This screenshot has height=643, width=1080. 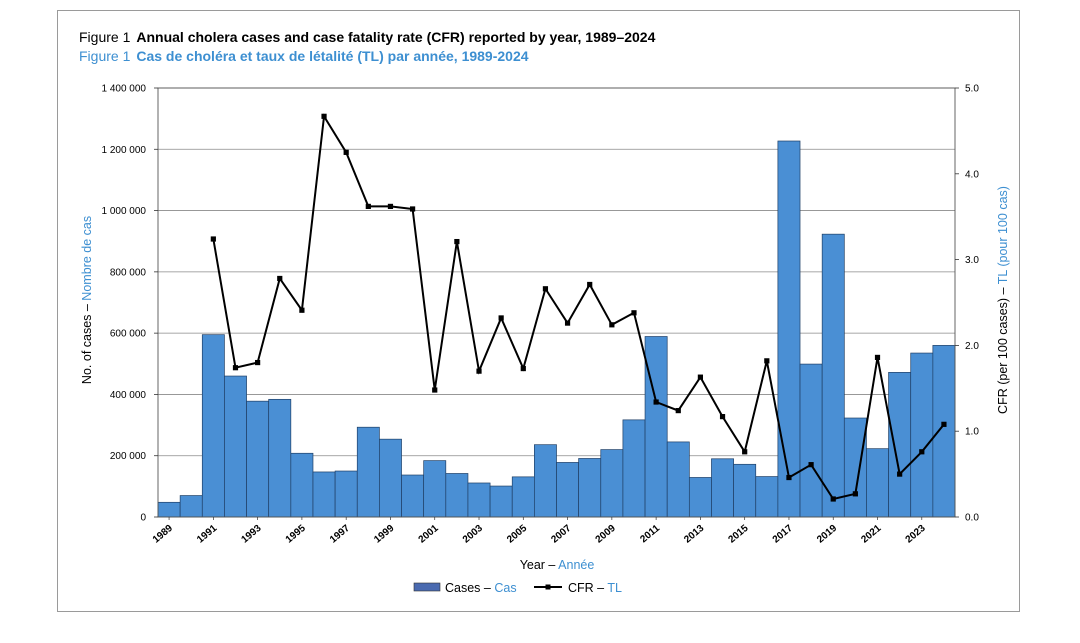 I want to click on left-axis-title: No. of cases – Nombre de cas, so click(x=87, y=300).